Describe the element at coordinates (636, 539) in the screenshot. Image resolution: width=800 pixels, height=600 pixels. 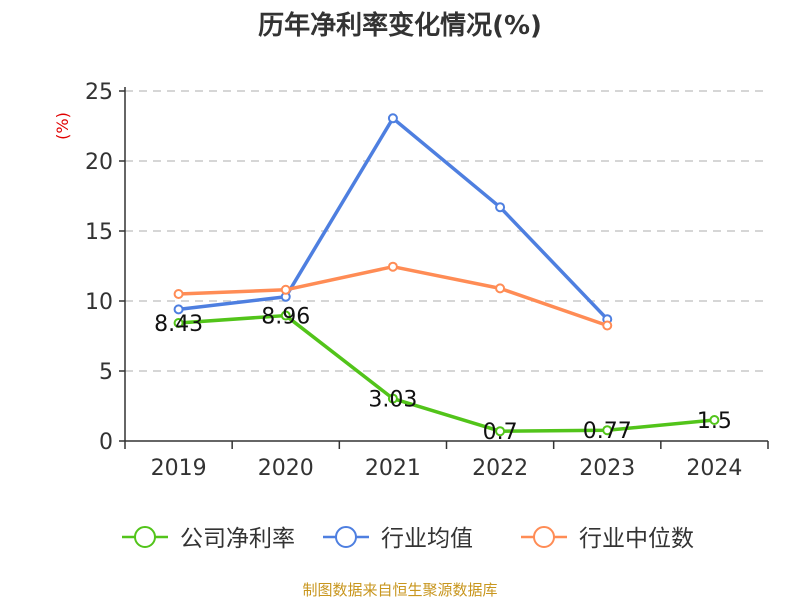
I see `legend-label: 行业中位数` at that location.